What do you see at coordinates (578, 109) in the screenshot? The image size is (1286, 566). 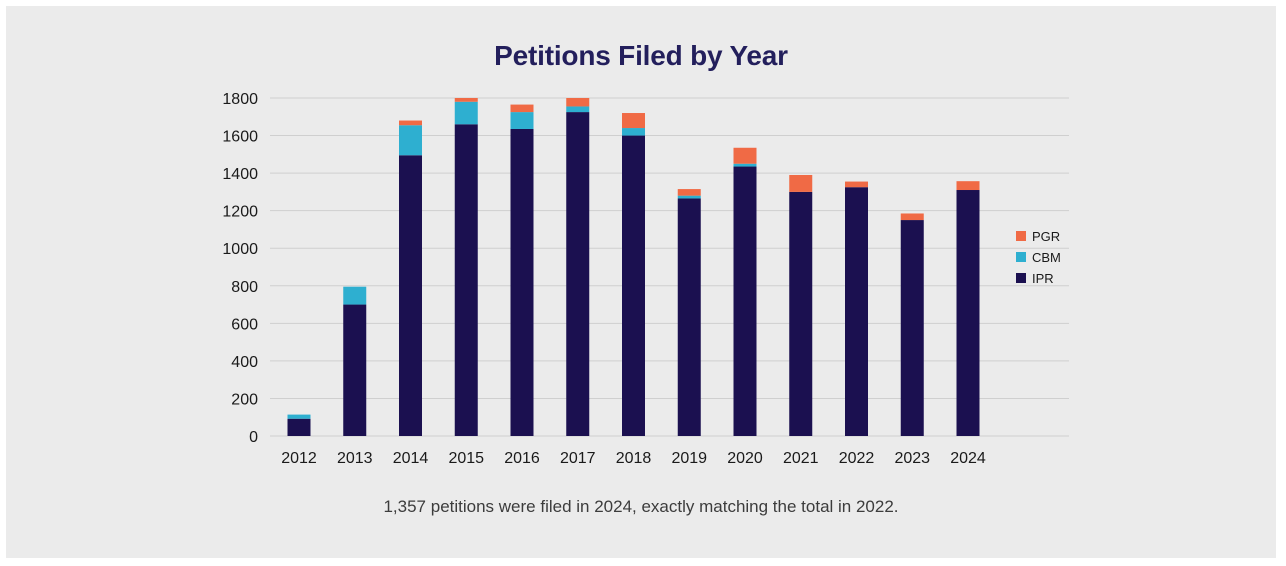 I see `bar-cbm-2017` at bounding box center [578, 109].